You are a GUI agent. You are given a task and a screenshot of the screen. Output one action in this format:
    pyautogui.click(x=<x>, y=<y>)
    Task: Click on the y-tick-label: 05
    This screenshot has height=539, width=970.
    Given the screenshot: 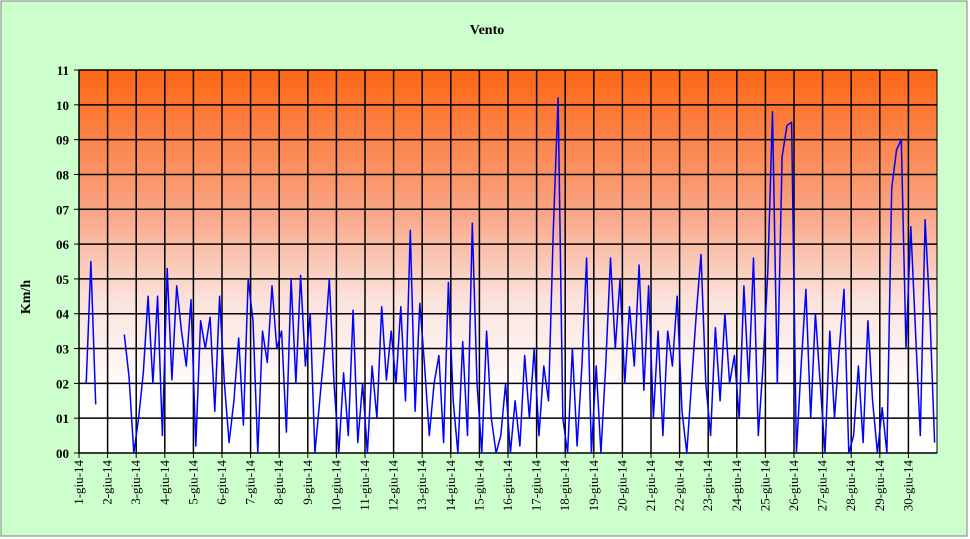 What is the action you would take?
    pyautogui.click(x=63, y=279)
    